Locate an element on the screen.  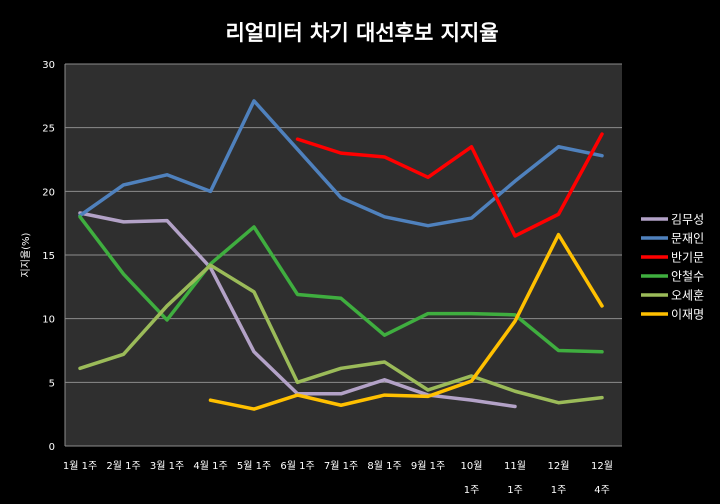
x-tick-label: 11월 1주 is located at coordinates (515, 478).